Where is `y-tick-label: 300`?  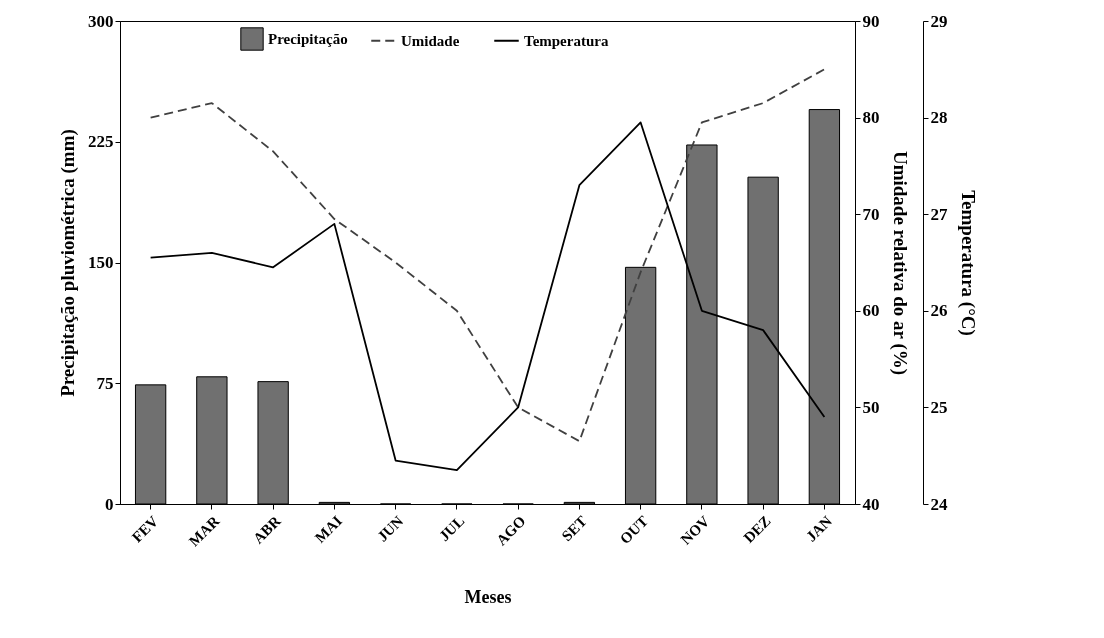
y-tick-label: 300 is located at coordinates (101, 21).